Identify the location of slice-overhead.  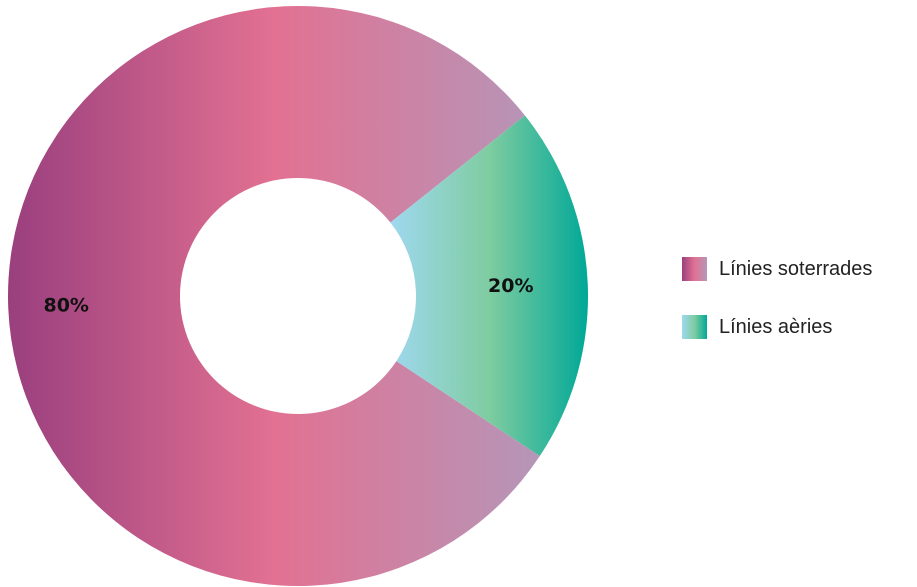
(489, 286).